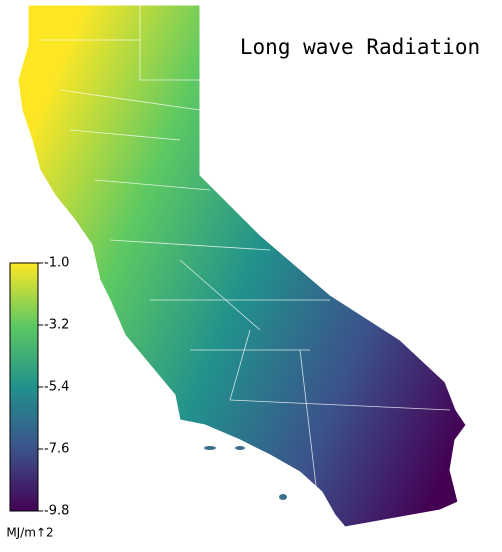 Image resolution: width=502 pixels, height=552 pixels. Describe the element at coordinates (56, 387) in the screenshot. I see `colorbar-tick-label: -5.4` at that location.